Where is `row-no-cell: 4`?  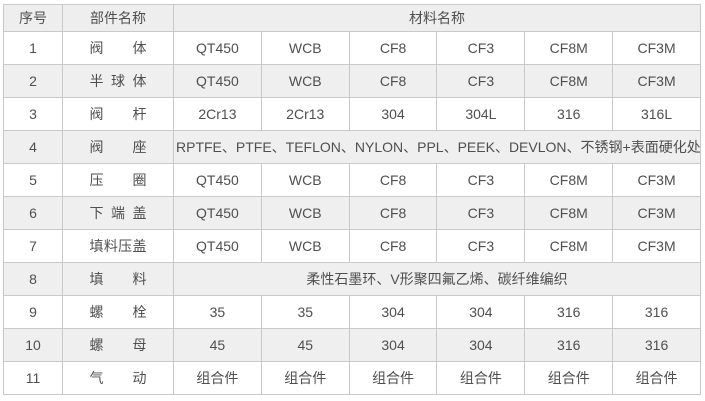
row-no-cell: 4 is located at coordinates (33, 147).